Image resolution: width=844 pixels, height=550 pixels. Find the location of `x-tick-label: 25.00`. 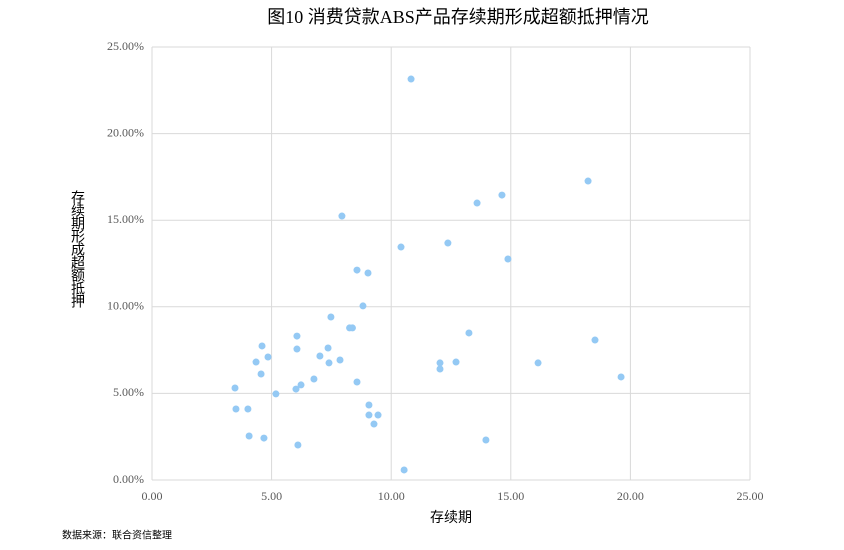

x-tick-label: 25.00 is located at coordinates (750, 496).